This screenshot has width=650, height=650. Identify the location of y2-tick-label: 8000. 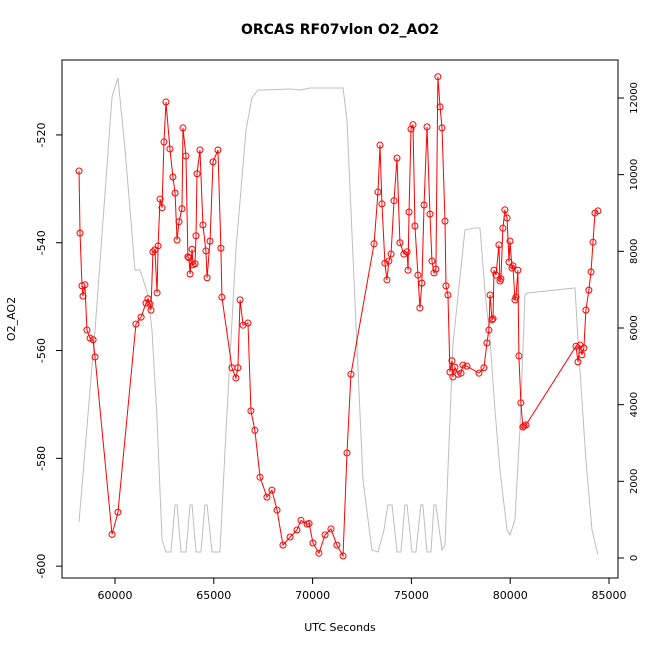
(634, 251).